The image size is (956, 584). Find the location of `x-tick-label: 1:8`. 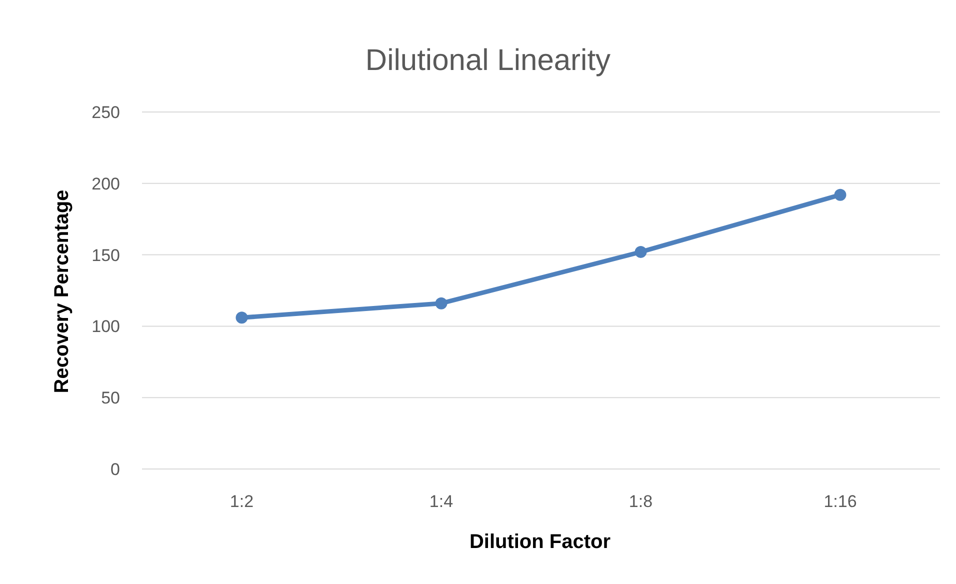

x-tick-label: 1:8 is located at coordinates (640, 501).